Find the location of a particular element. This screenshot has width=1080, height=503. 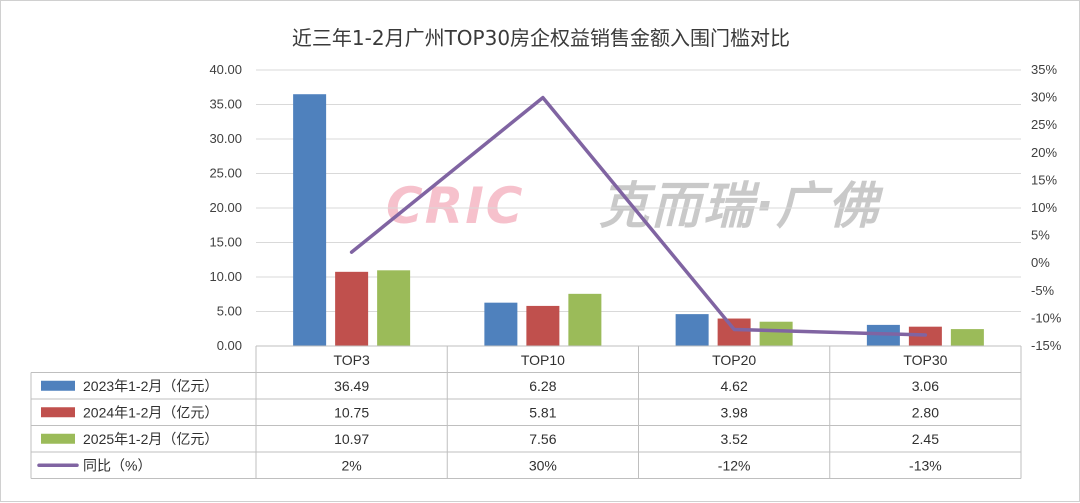

table-value: 2.45 is located at coordinates (925, 439).